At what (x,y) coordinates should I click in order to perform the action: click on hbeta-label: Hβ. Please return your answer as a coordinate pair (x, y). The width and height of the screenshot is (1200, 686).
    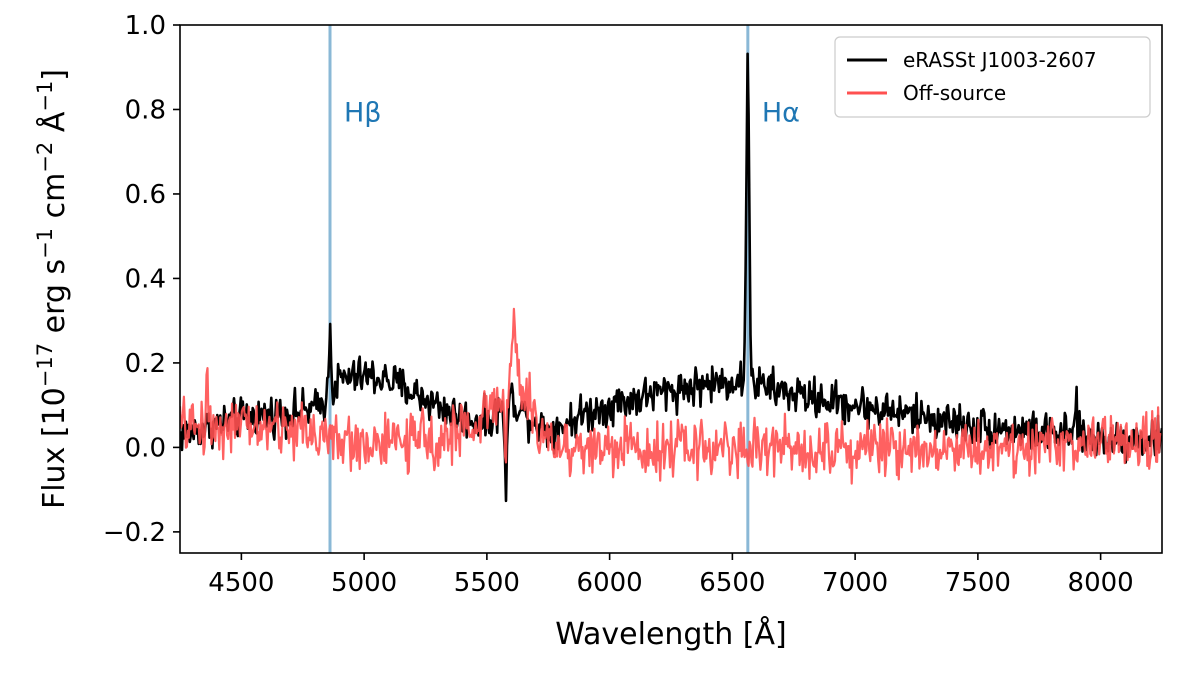
    Looking at the image, I should click on (363, 112).